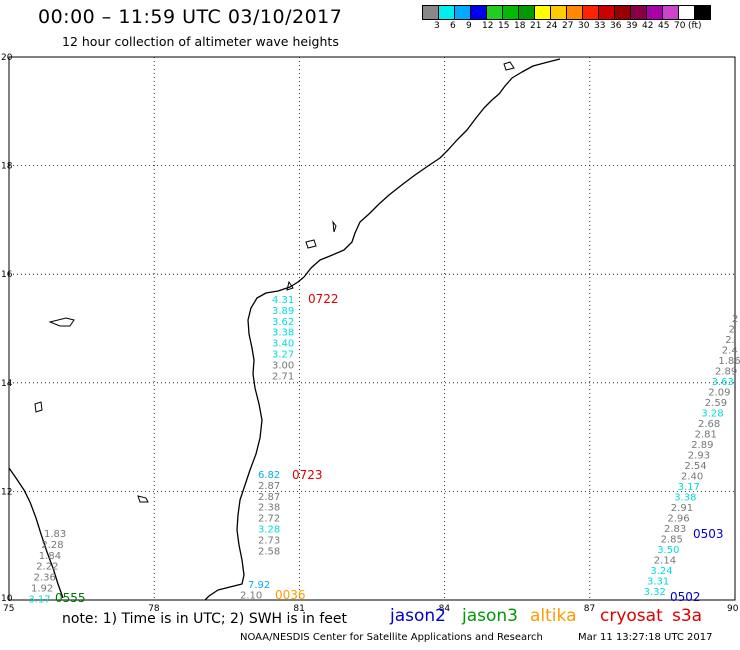 This screenshot has width=740, height=650. I want to click on pass-time-label: 0502, so click(685, 597).